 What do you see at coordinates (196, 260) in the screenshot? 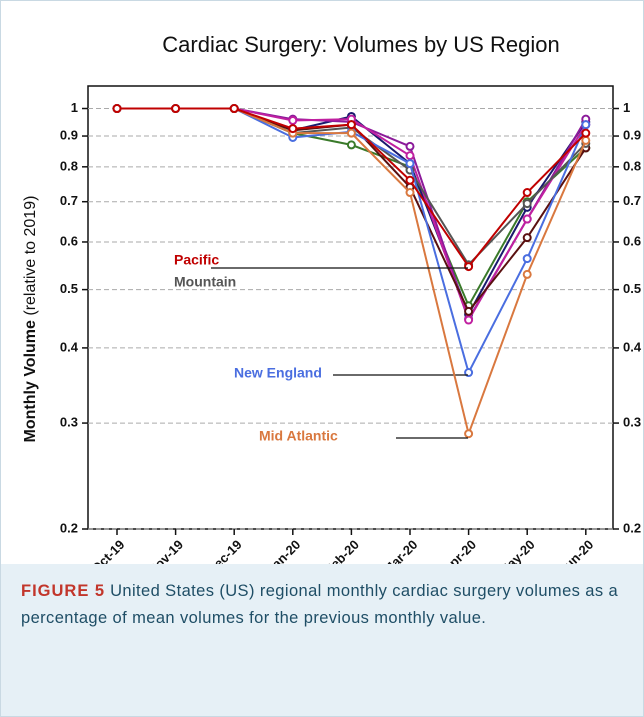
I see `series-label: Pacific` at bounding box center [196, 260].